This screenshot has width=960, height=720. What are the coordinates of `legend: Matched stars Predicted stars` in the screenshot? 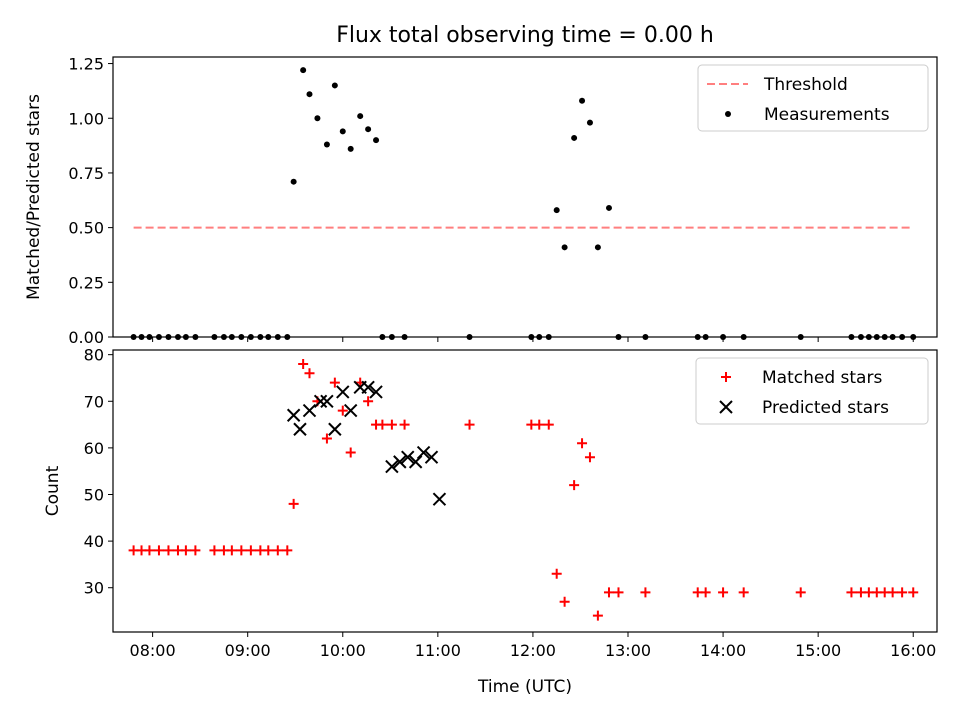 It's located at (812, 391).